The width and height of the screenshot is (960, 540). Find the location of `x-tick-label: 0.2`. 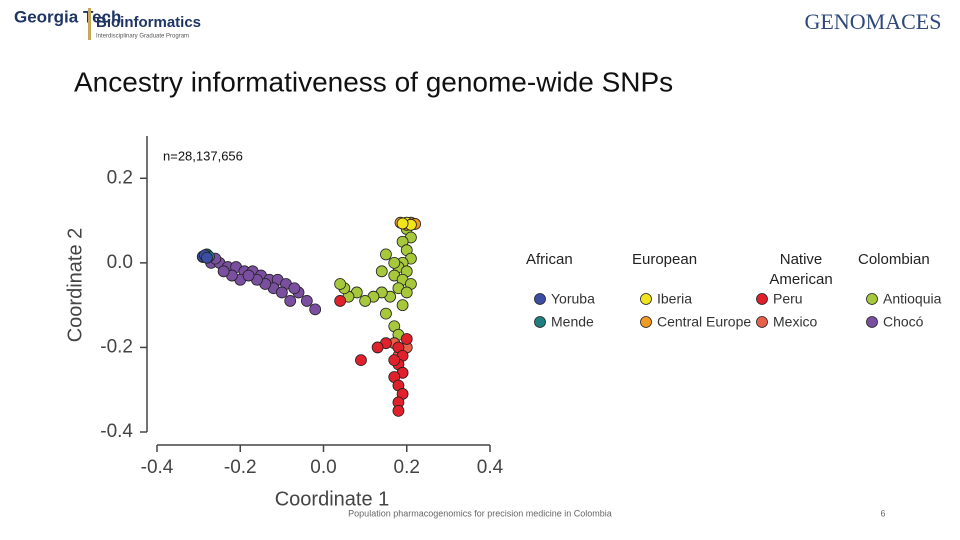

x-tick-label: 0.2 is located at coordinates (407, 467).